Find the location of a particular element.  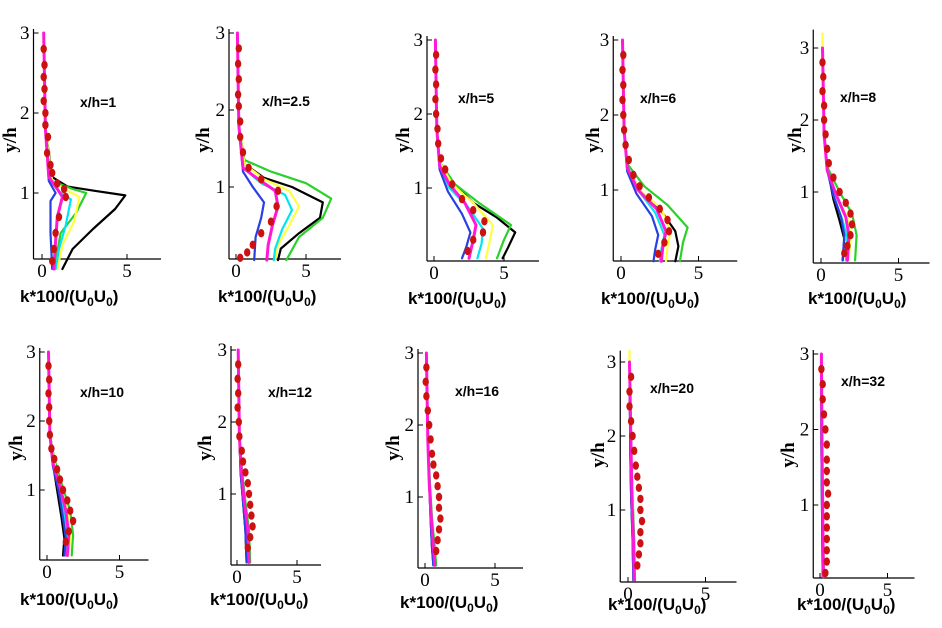

series-line-green is located at coordinates (473, 149).